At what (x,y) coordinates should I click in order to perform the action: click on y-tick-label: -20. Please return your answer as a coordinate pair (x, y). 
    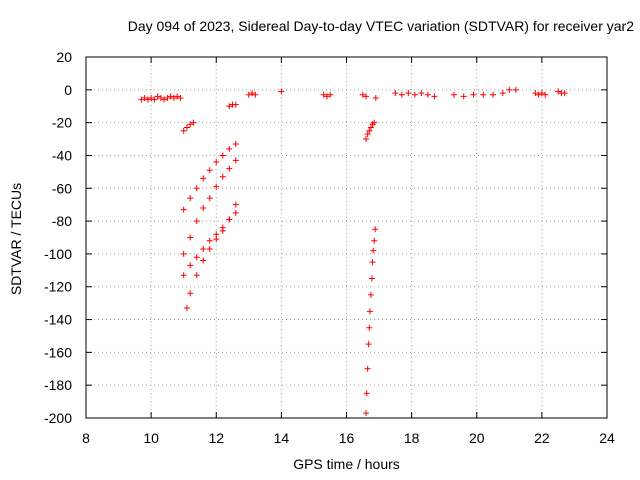
    Looking at the image, I should click on (62, 123).